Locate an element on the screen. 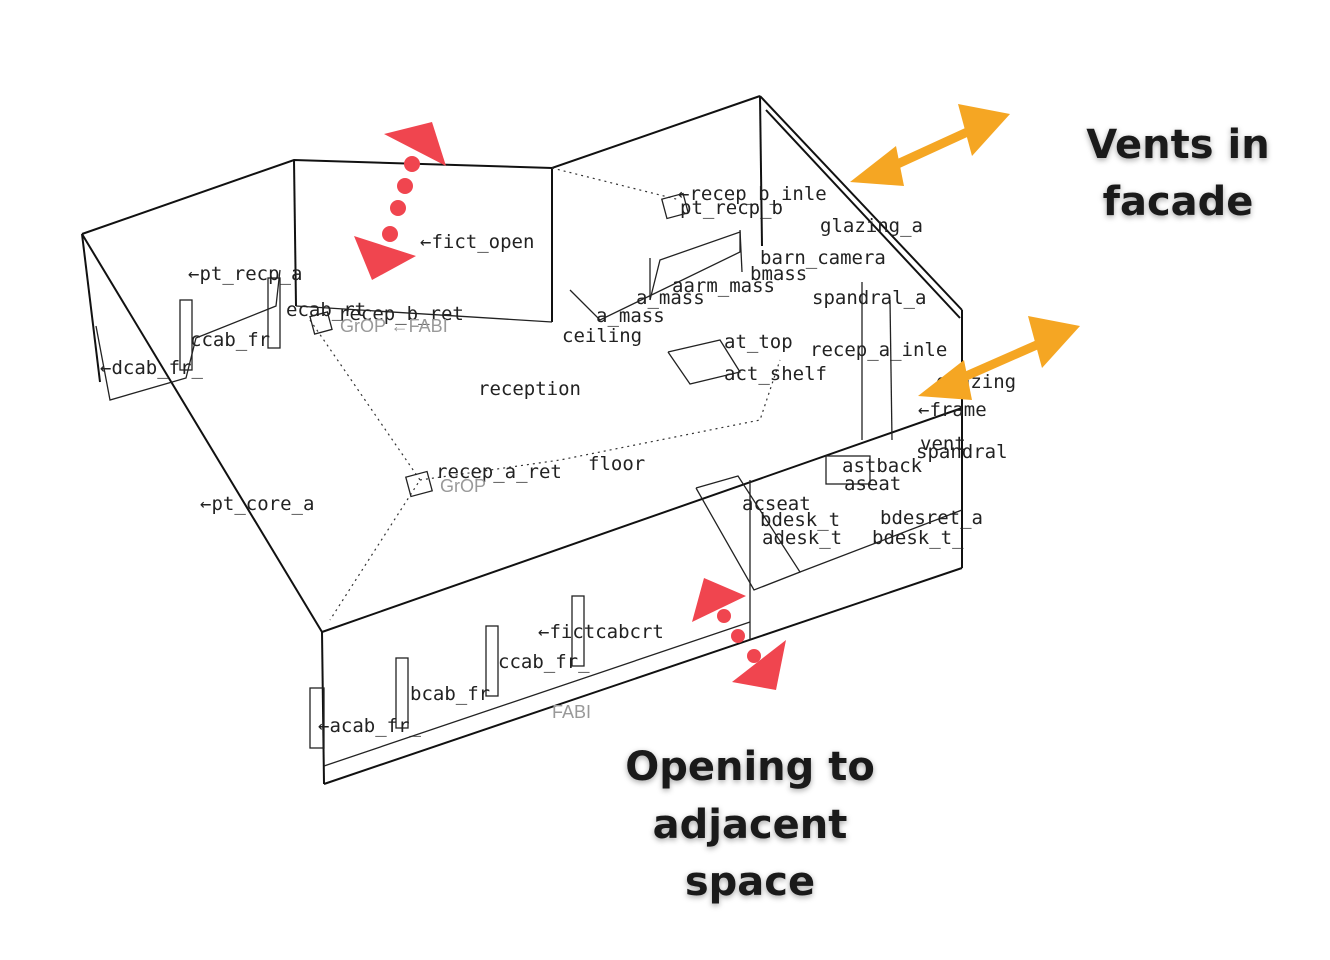 This screenshot has height=960, width=1330. left-cabinet-block is located at coordinates (188, 335).